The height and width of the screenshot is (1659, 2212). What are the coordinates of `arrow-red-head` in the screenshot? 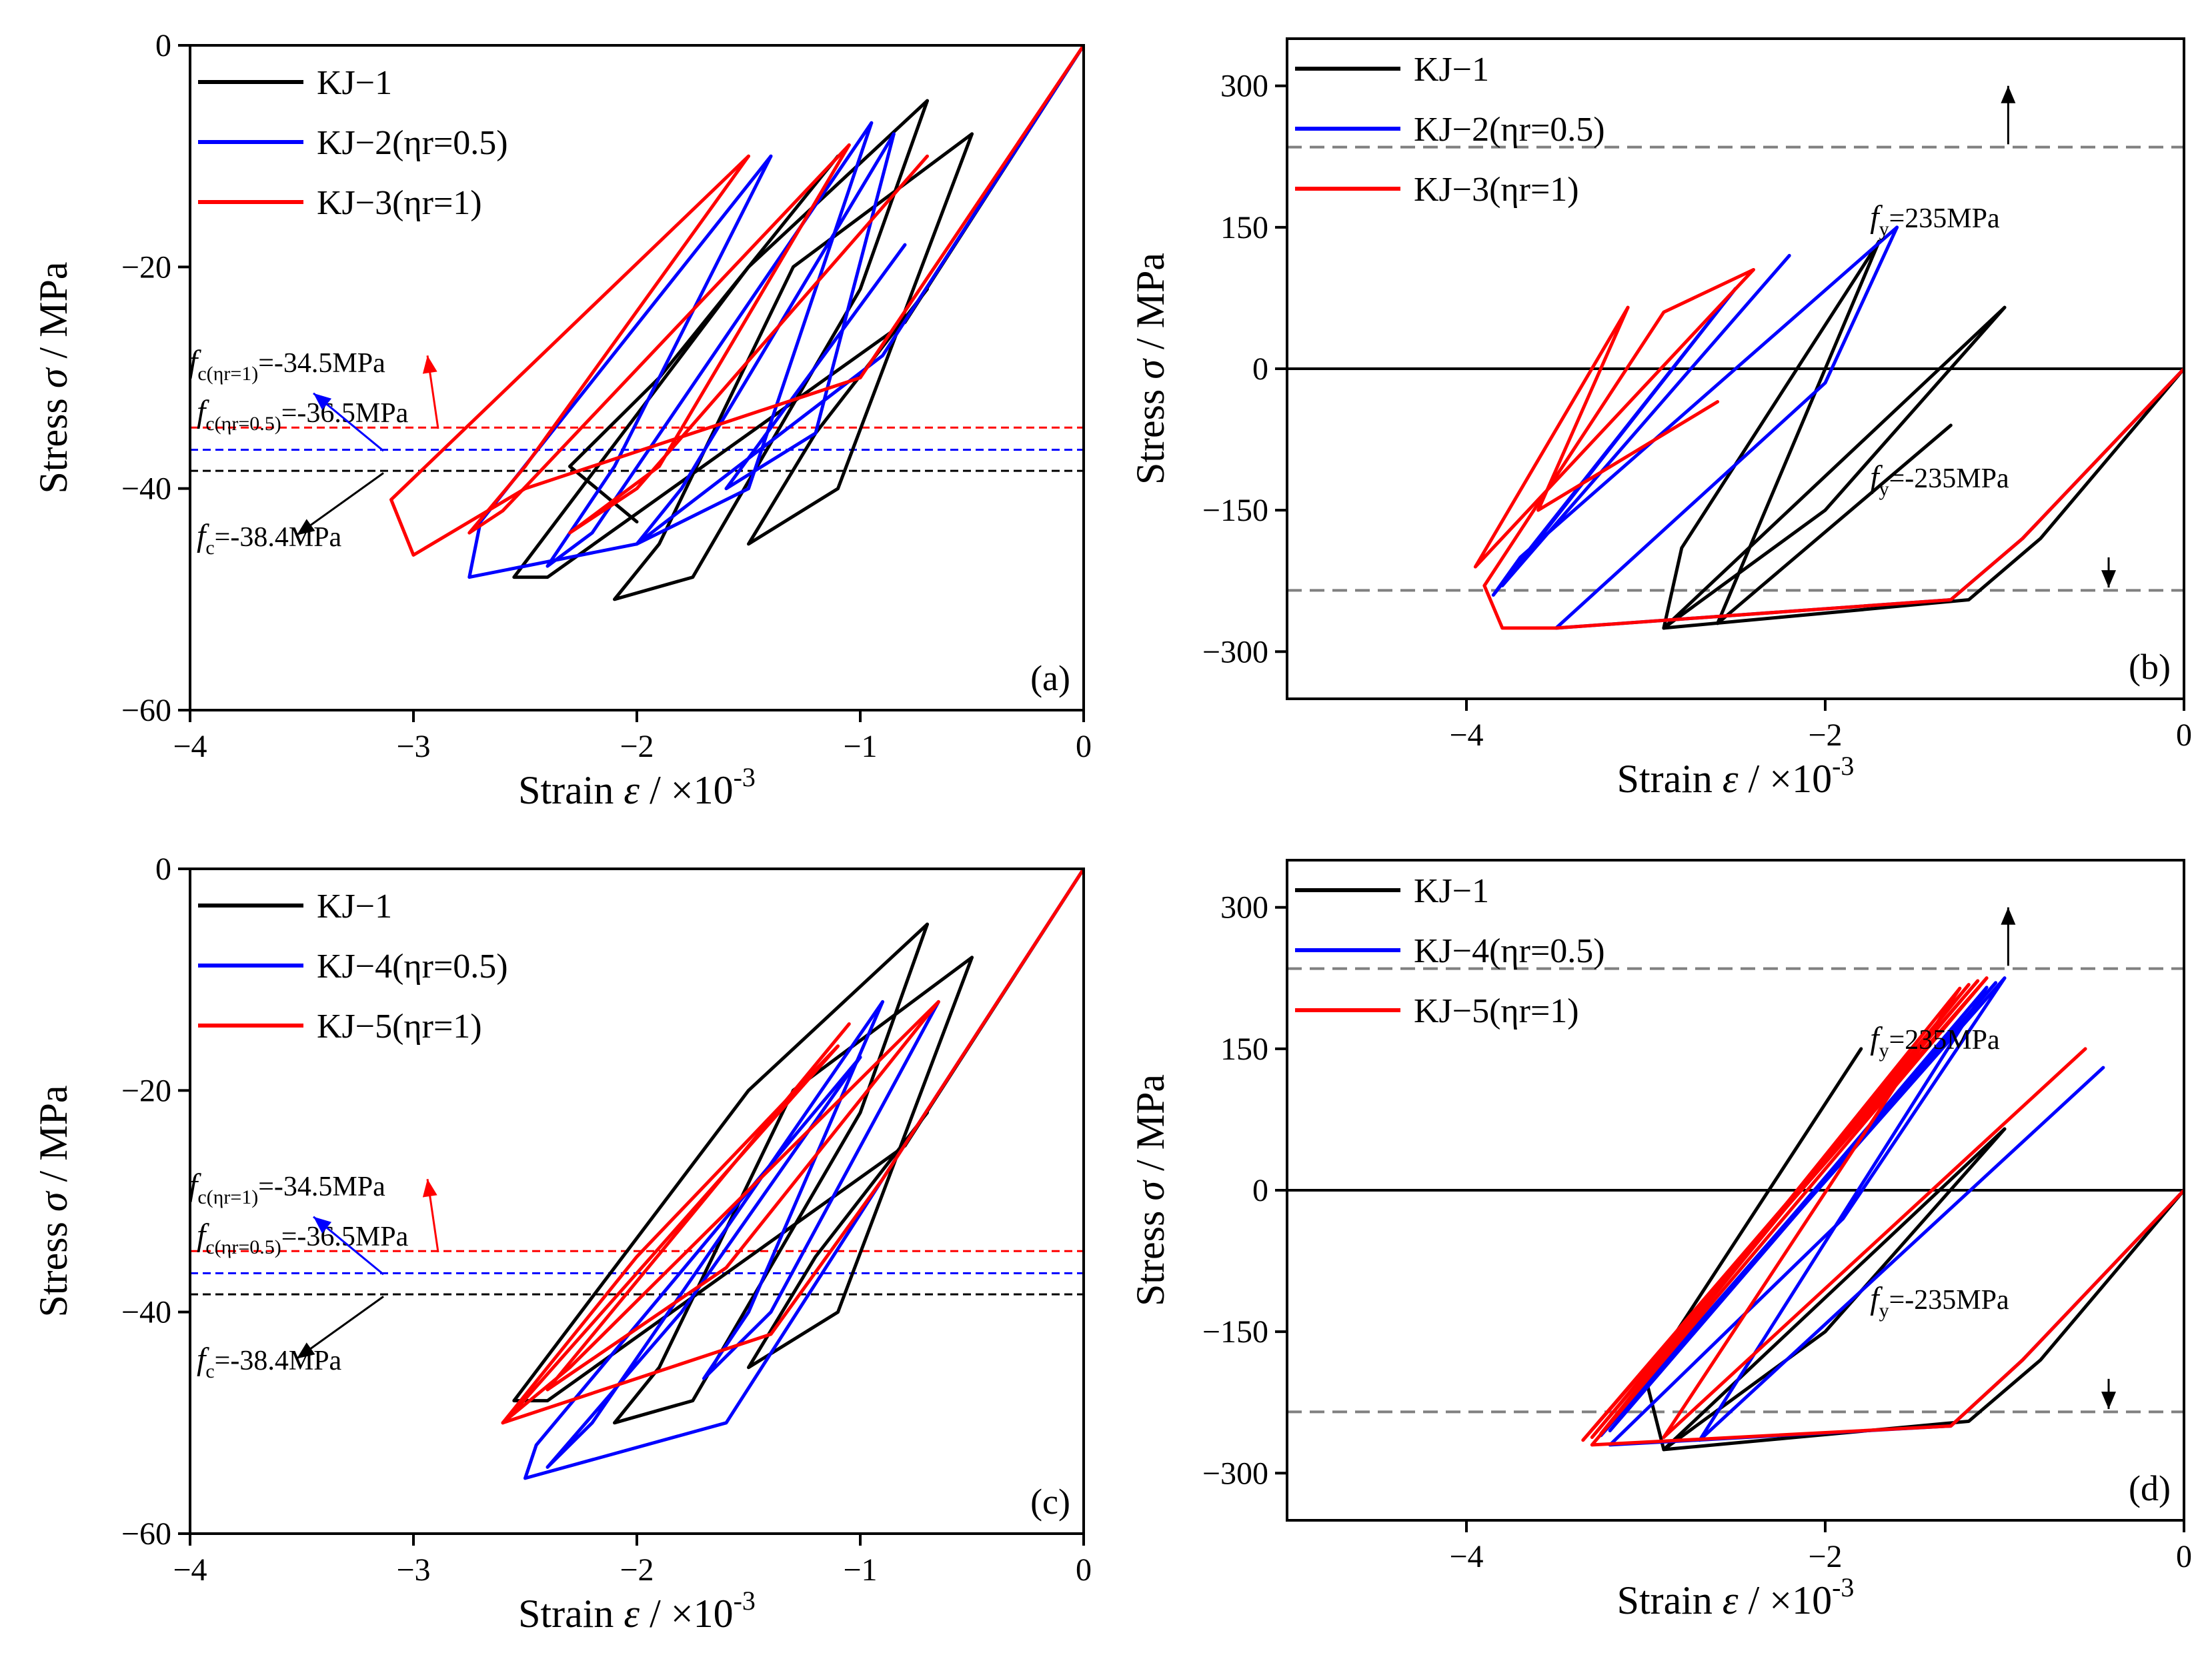 It's located at (429, 1188).